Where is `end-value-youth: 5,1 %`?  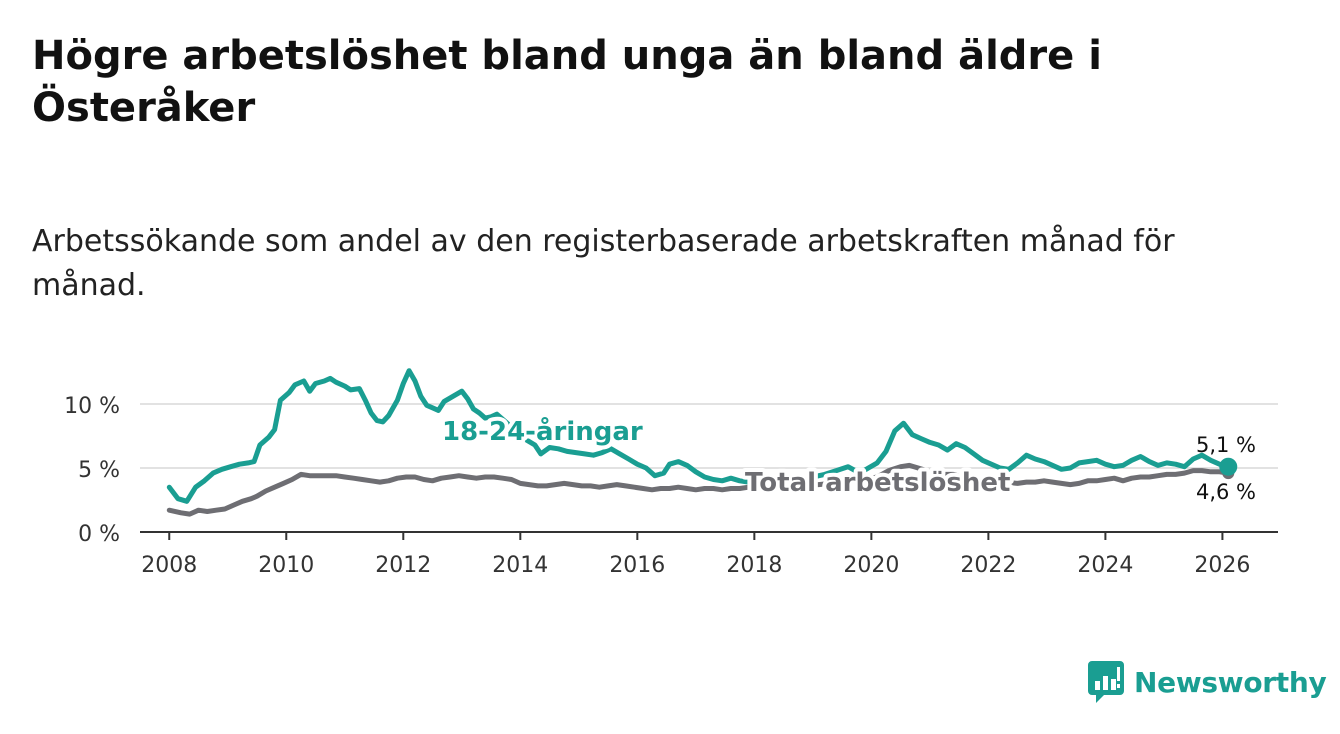
end-value-youth: 5,1 % is located at coordinates (1226, 445).